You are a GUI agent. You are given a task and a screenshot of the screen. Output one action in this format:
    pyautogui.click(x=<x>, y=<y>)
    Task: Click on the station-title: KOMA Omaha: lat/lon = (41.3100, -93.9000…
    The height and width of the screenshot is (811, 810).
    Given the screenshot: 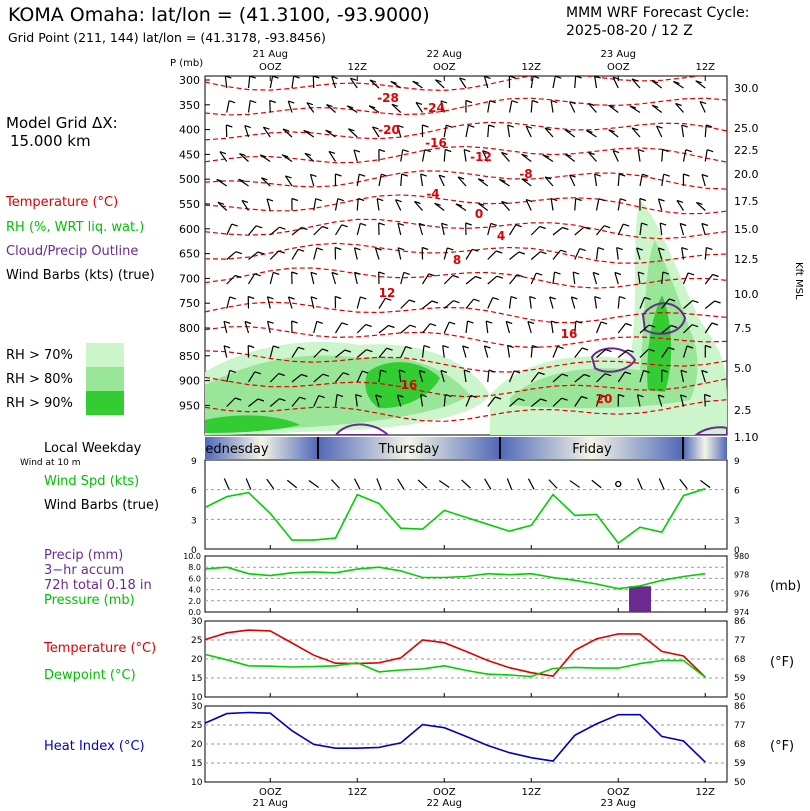 What is the action you would take?
    pyautogui.click(x=219, y=15)
    